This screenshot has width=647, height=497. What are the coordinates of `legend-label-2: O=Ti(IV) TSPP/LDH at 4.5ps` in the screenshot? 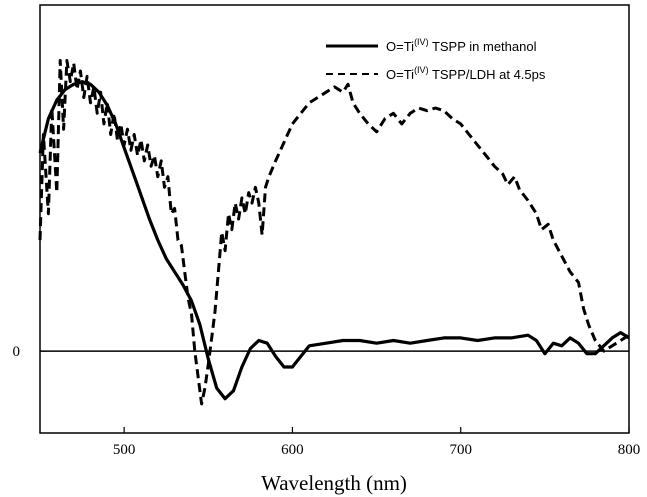 It's located at (466, 73).